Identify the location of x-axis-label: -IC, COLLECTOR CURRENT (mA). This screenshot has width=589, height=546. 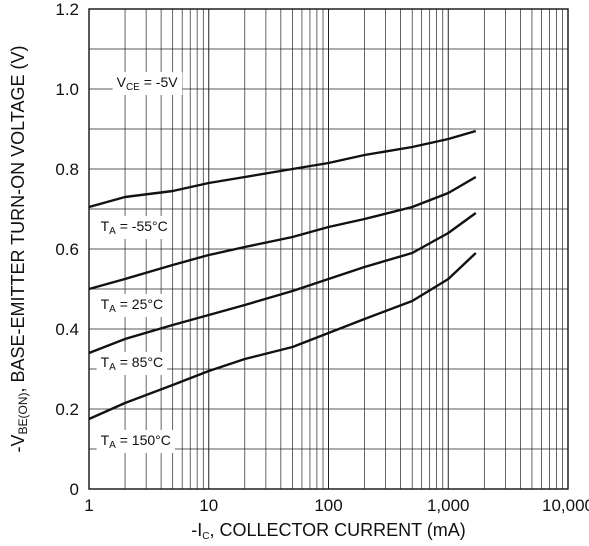
(328, 531).